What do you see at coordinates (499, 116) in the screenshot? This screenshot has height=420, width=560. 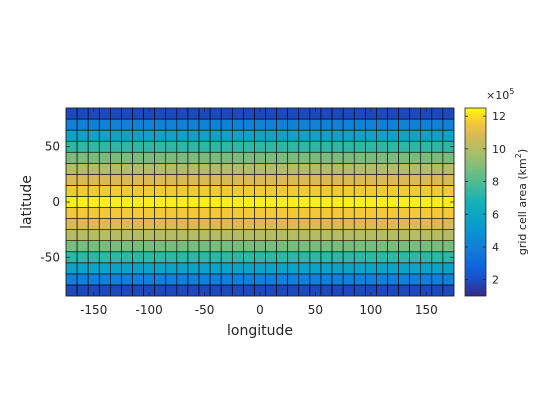 I see `colorbar-tick-label: 12` at bounding box center [499, 116].